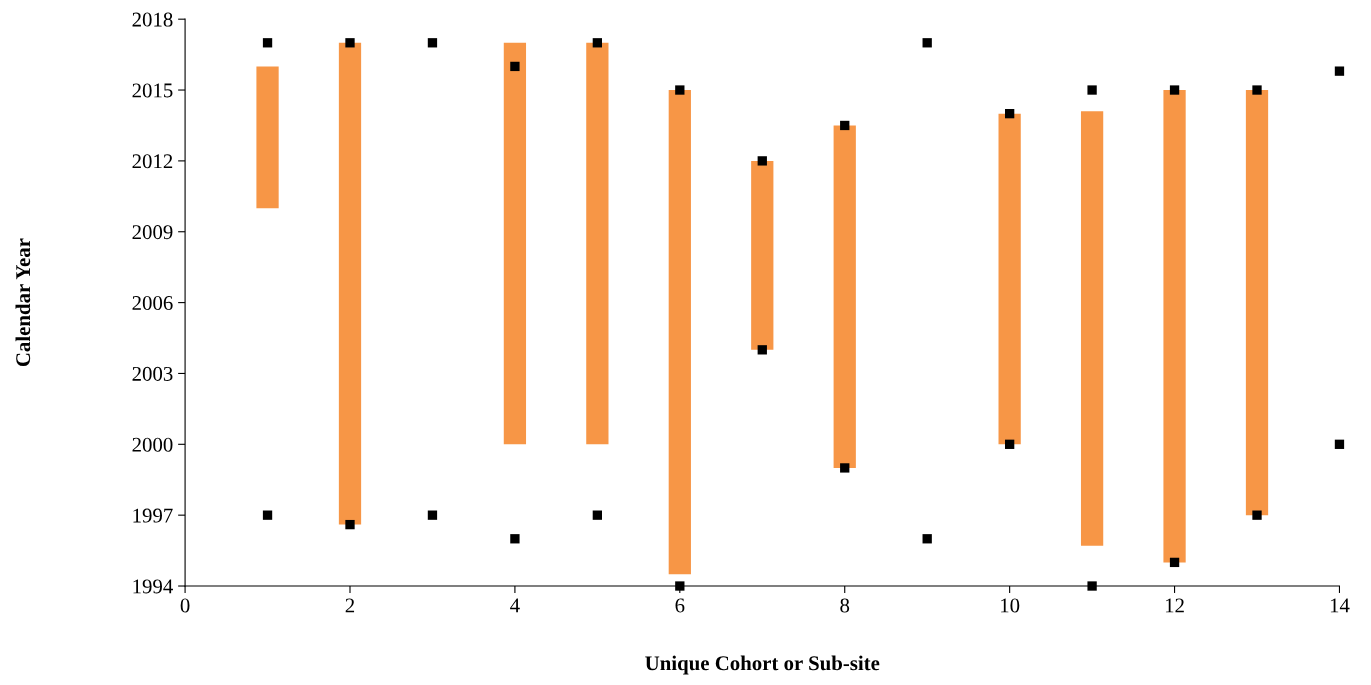 This screenshot has width=1371, height=685. I want to click on y-tick-label: 2003, so click(152, 373).